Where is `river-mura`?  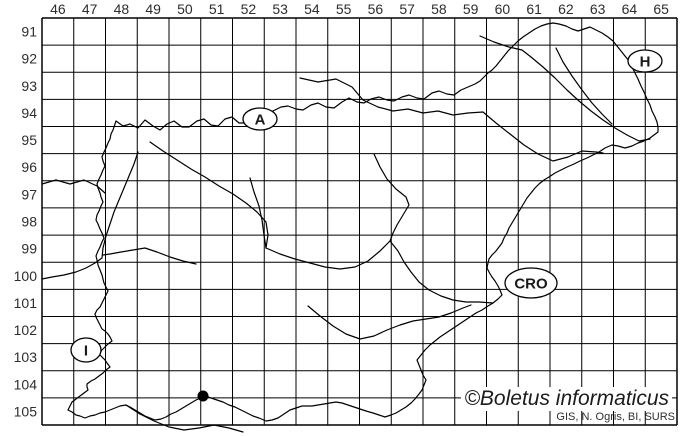 river-mura is located at coordinates (565, 88).